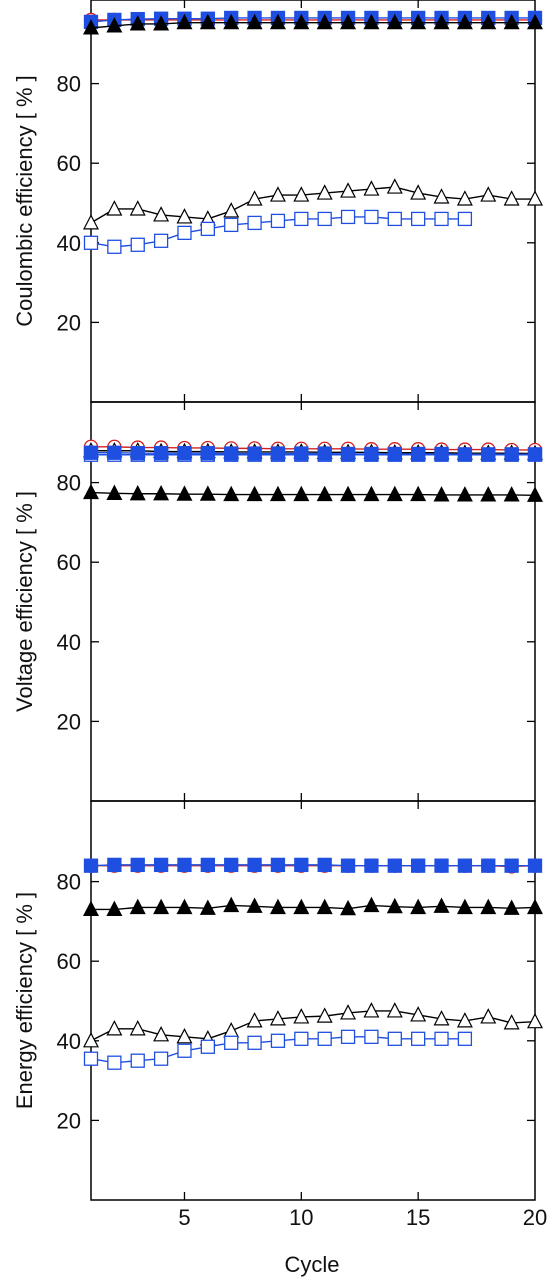 This screenshot has width=550, height=1280. I want to click on y-tick-label: 40, so click(69, 1041).